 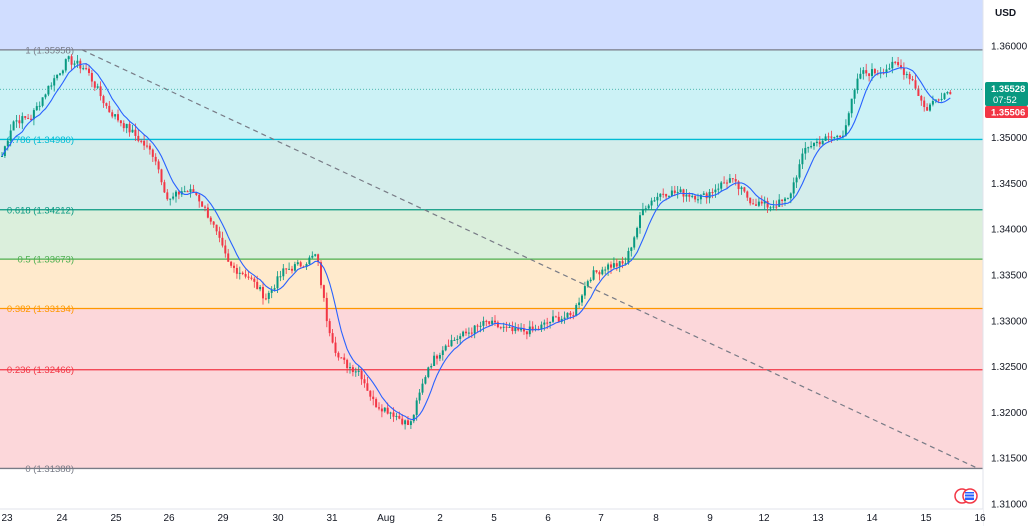 What do you see at coordinates (1009, 184) in the screenshot?
I see `price-tick-label: 1.34500` at bounding box center [1009, 184].